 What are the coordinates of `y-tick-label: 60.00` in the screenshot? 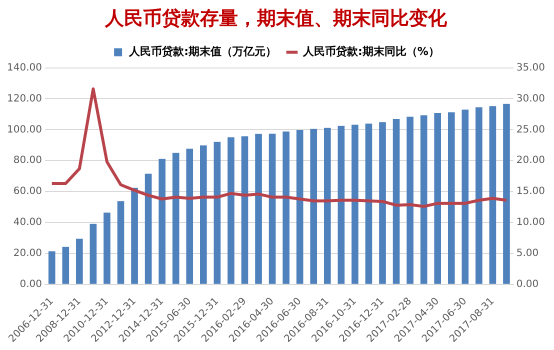 It's located at (27, 192).